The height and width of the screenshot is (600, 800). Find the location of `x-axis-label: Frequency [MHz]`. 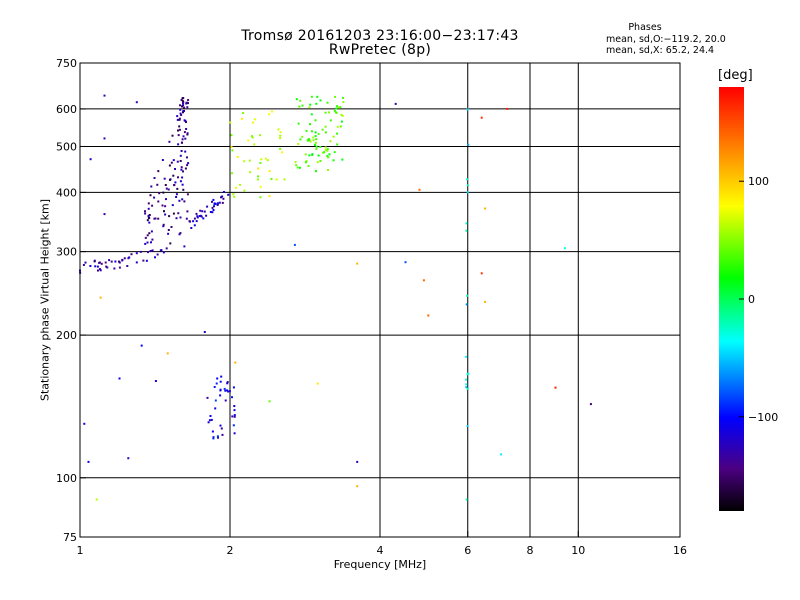

x-axis-label: Frequency [MHz] is located at coordinates (380, 564).